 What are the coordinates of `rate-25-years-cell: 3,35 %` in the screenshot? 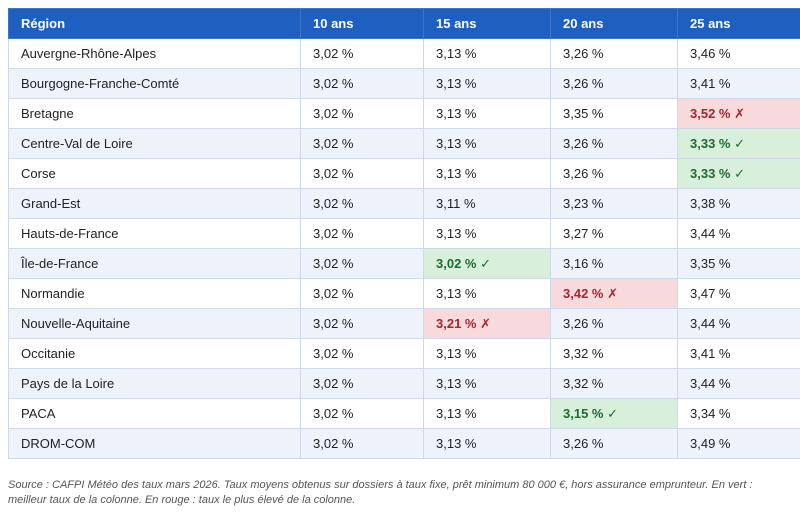 It's located at (738, 263).